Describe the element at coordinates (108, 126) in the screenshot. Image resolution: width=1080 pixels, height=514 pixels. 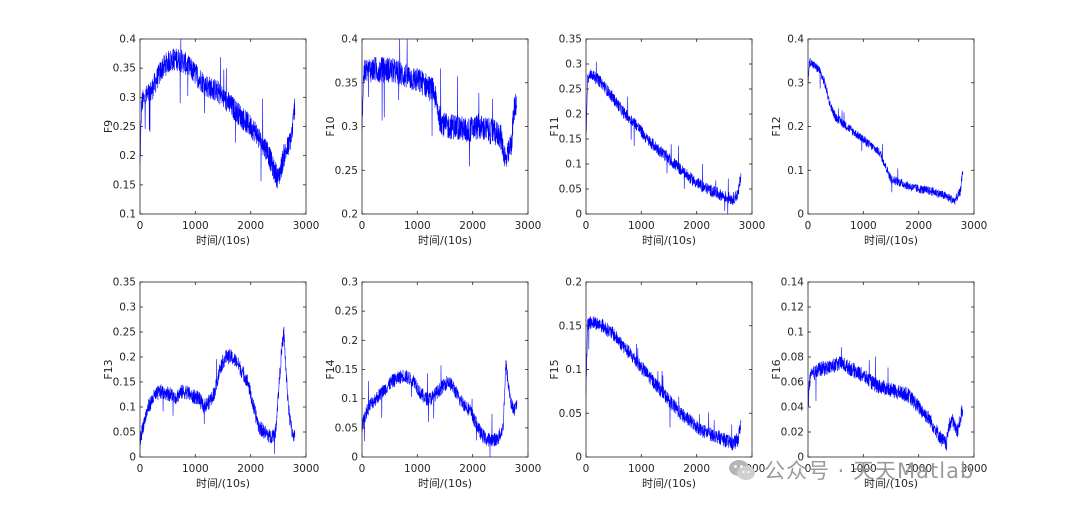
I see `y-axis-label: F9` at that location.